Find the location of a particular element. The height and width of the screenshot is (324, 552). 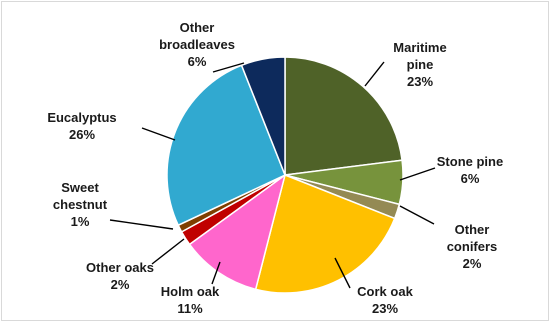

data-label-other-oaks: Other oaks 2% is located at coordinates (120, 276).